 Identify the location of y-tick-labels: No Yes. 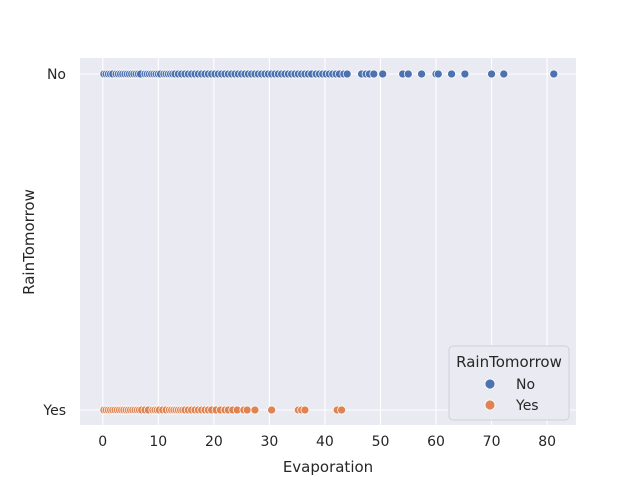
(54, 243).